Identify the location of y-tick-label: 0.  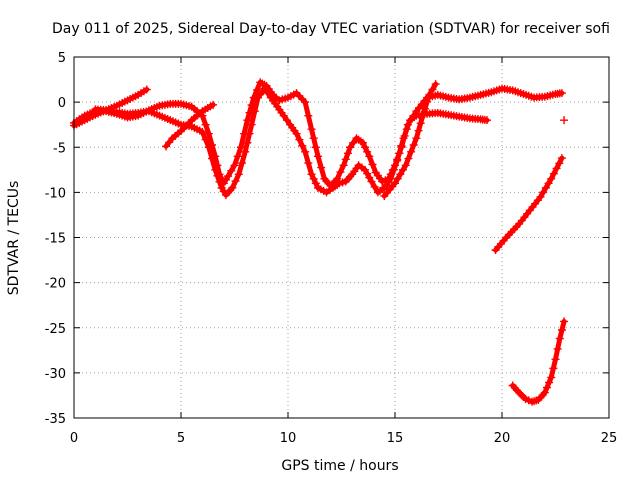
(62, 103).